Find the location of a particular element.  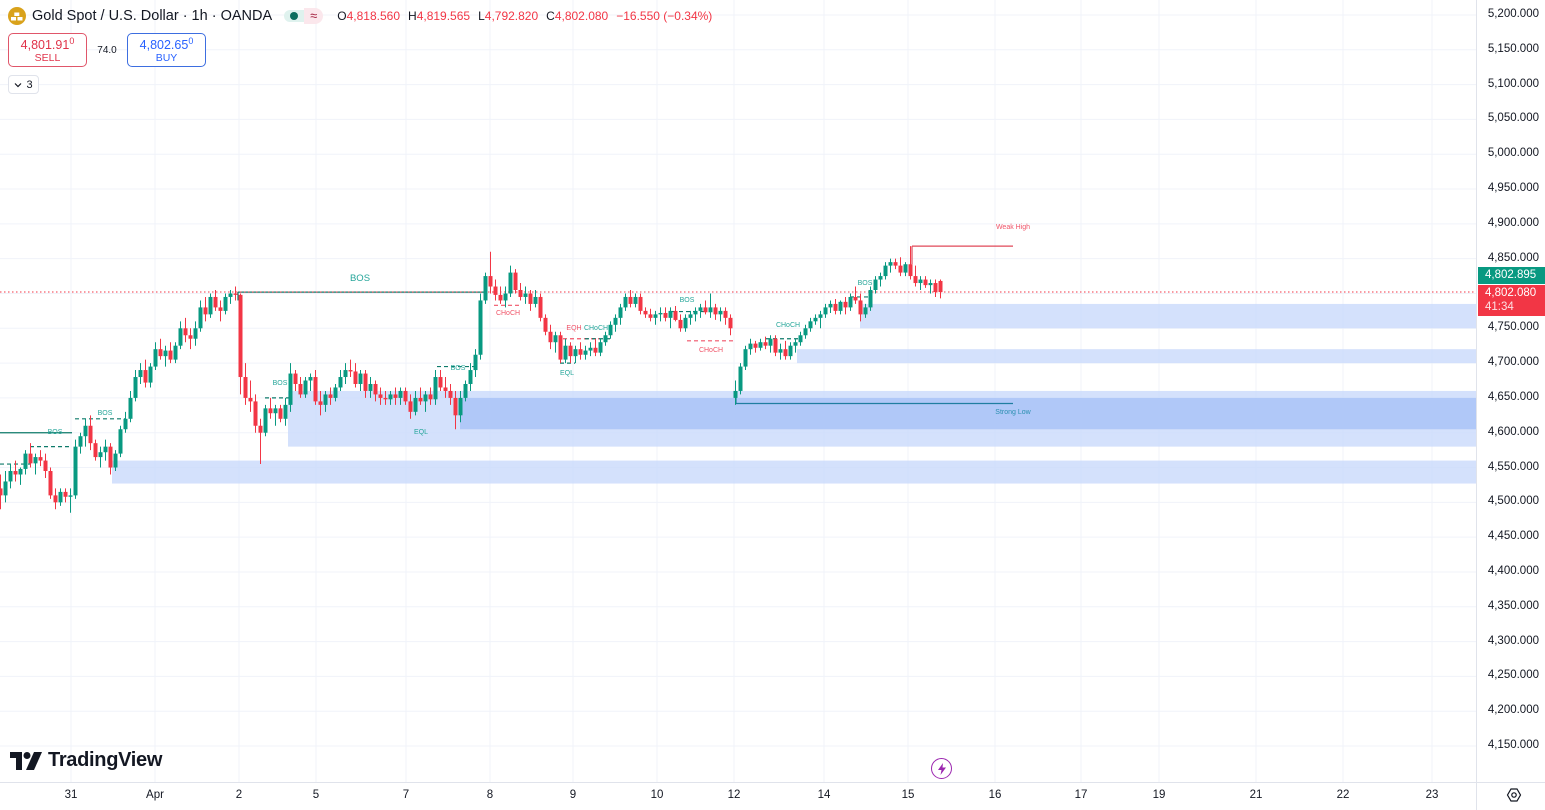

structure-label: Strong Low is located at coordinates (1013, 412).